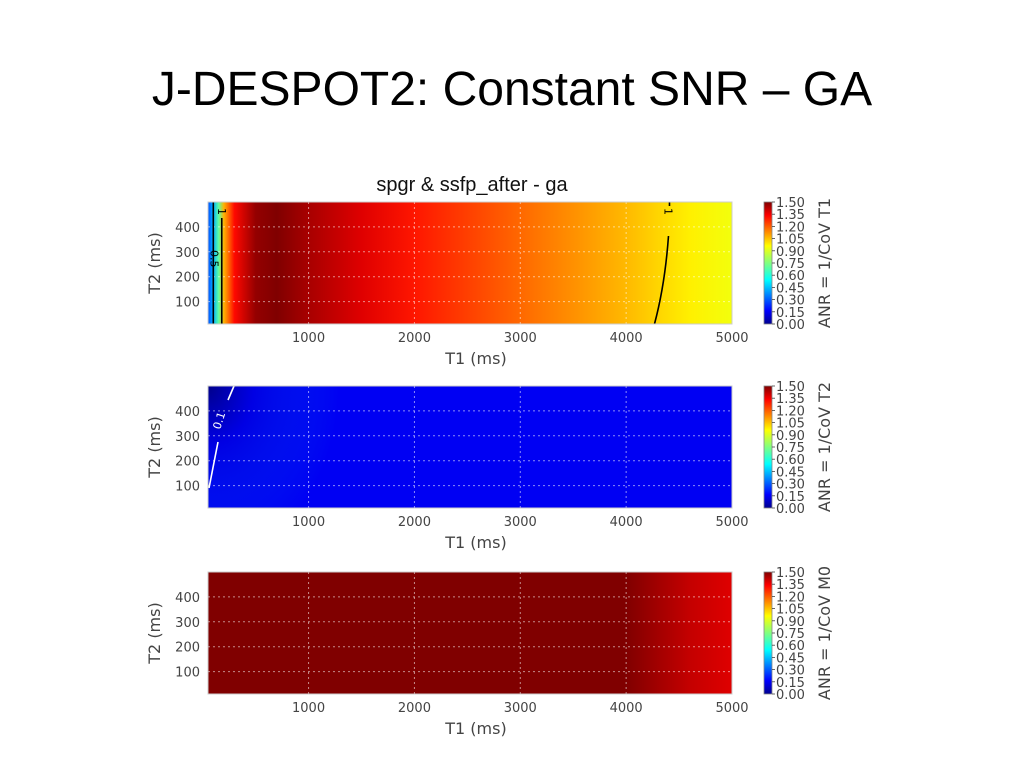 This screenshot has height=768, width=1024. I want to click on colorbar-label: ANR = 1/CoV M0, so click(824, 633).